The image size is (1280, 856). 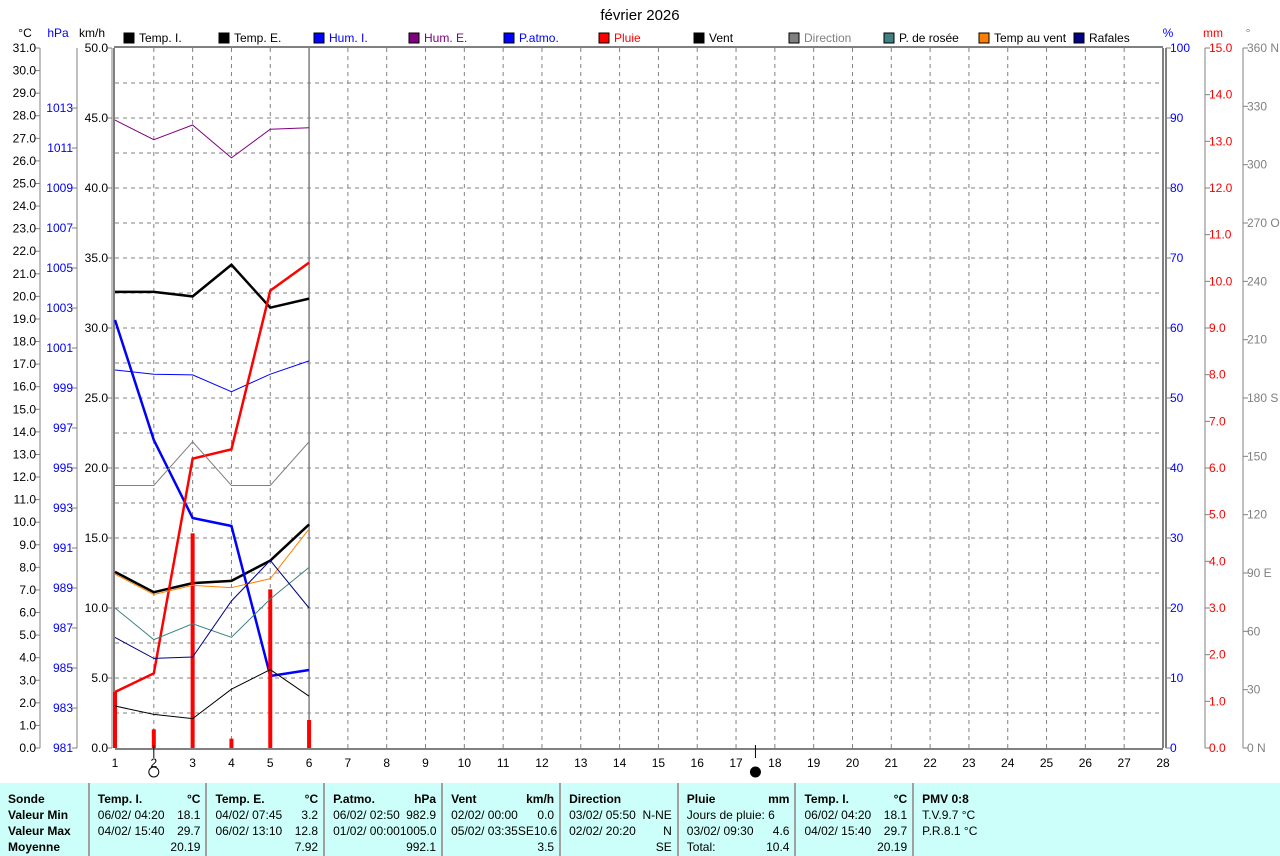 I want to click on series-line-direction, so click(x=212, y=463).